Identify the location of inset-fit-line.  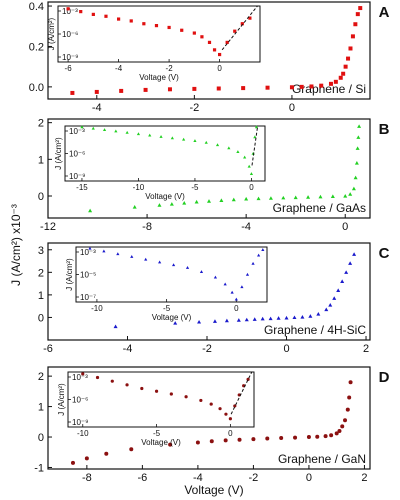
(239, 28).